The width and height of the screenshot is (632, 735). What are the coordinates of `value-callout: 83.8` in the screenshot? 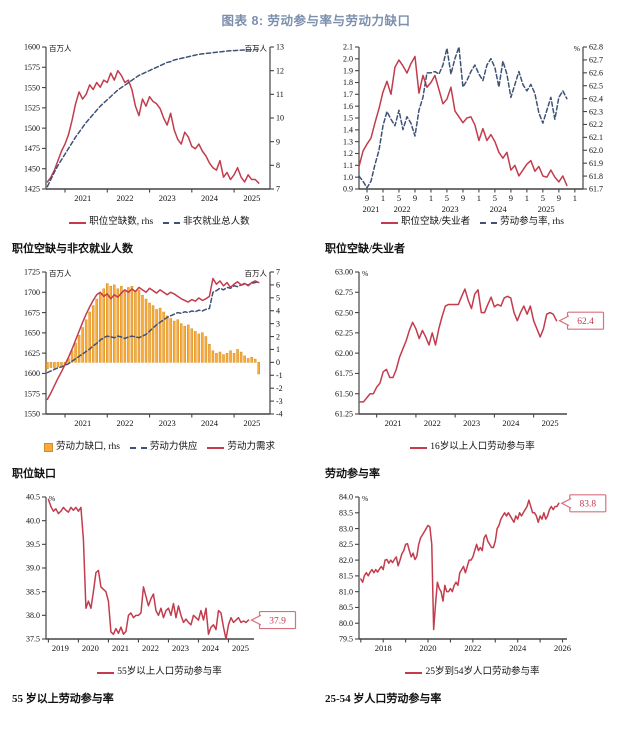 It's located at (583, 503).